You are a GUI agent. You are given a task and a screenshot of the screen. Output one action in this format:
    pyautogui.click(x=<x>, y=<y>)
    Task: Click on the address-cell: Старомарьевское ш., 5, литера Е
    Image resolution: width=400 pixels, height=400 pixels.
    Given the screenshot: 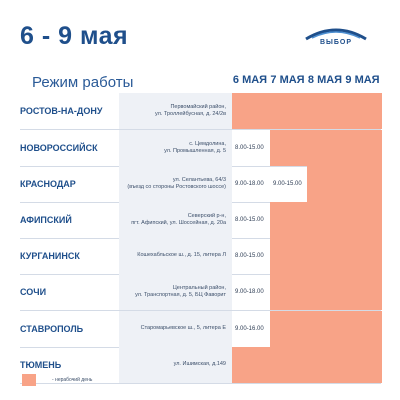 What is the action you would take?
    pyautogui.click(x=175, y=329)
    